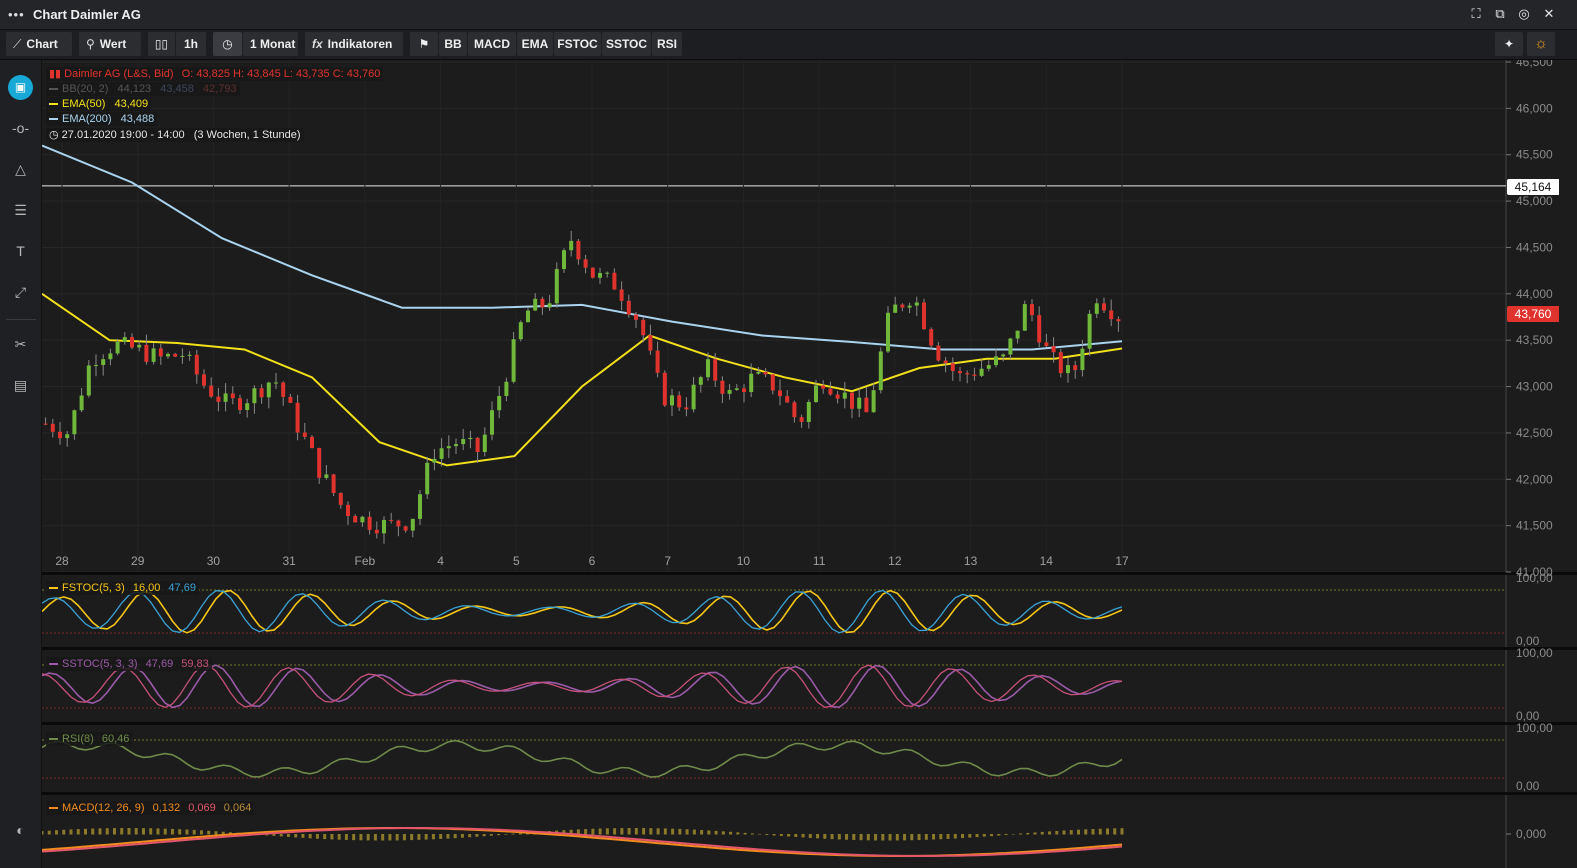  Describe the element at coordinates (281, 74) in the screenshot. I see `ohlc-values: O: 43,825 H: 43,845 L: 43,735 C: 43,760` at that location.